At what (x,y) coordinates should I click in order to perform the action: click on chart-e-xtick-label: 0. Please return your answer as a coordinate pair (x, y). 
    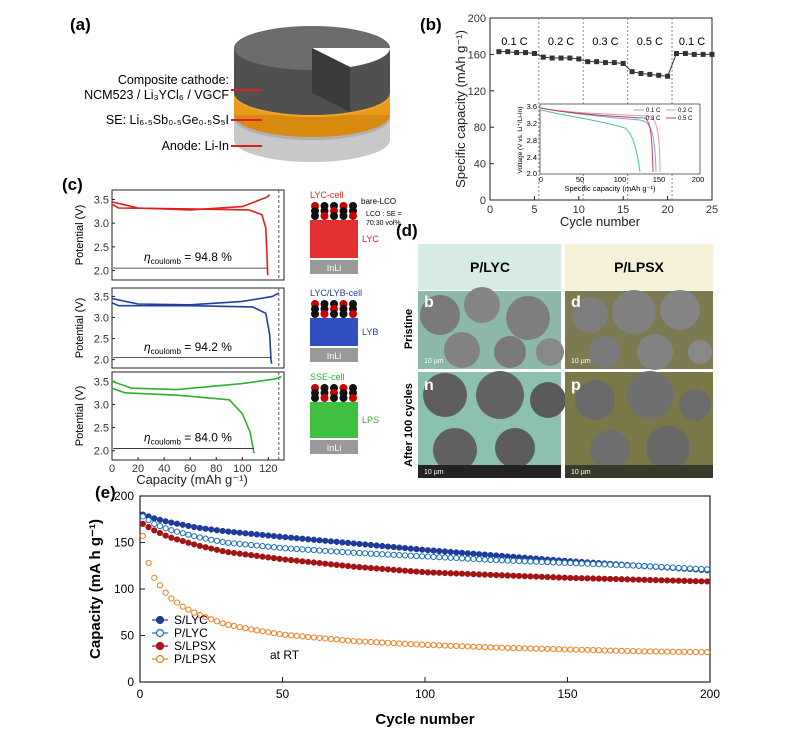
    Looking at the image, I should click on (140, 694).